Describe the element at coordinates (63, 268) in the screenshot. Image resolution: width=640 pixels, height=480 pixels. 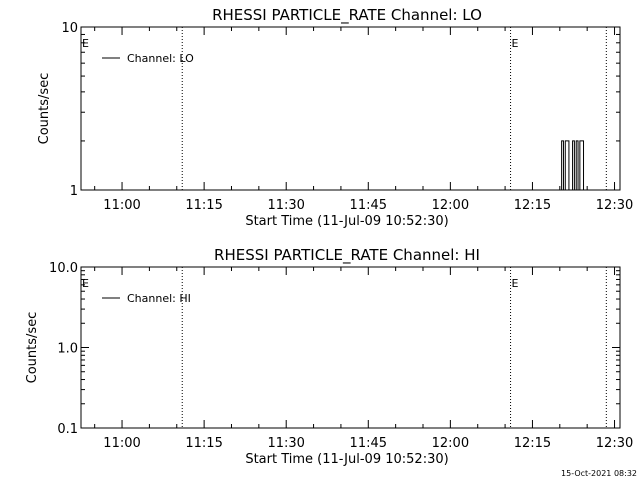
I see `y-tick-label: 10.0` at that location.